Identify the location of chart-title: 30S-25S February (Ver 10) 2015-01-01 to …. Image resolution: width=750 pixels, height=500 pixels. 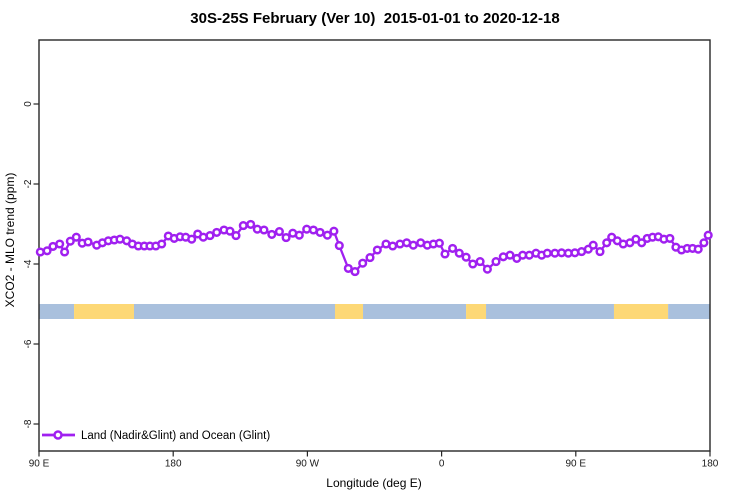
(374, 18).